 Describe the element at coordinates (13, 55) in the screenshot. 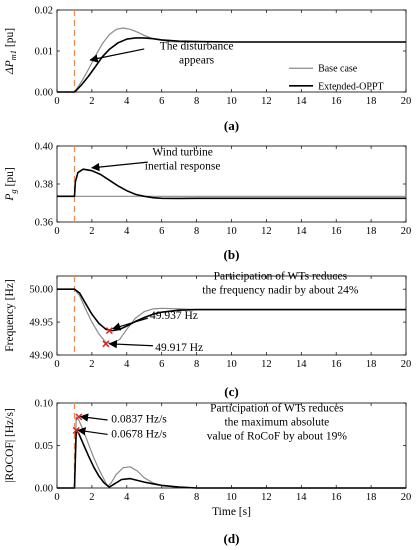

I see `y-axis-label-sub: m1` at that location.